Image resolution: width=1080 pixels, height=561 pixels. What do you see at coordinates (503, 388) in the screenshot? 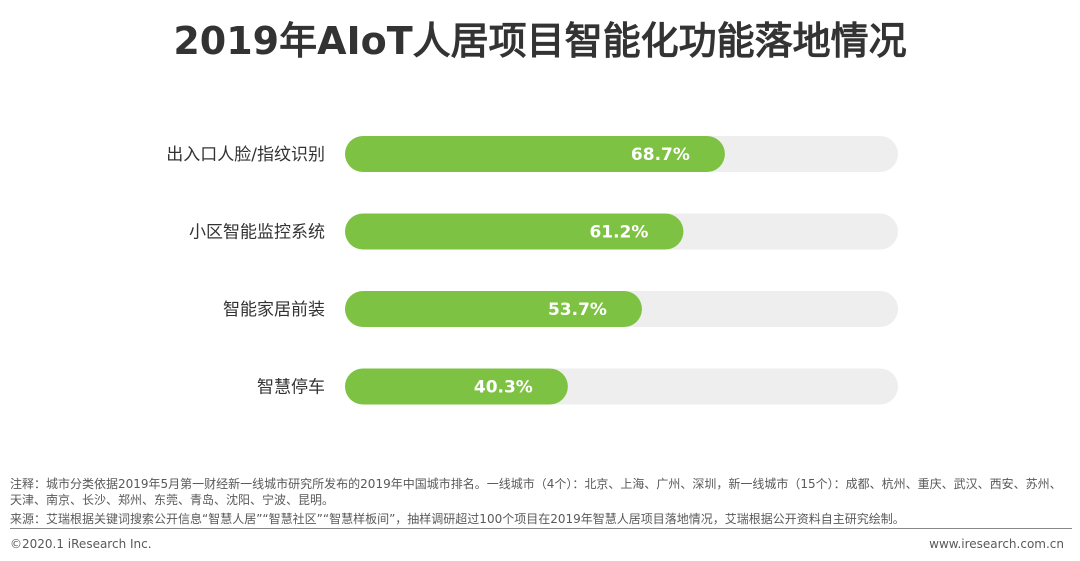
I see `data-label: 40.3%` at bounding box center [503, 388].